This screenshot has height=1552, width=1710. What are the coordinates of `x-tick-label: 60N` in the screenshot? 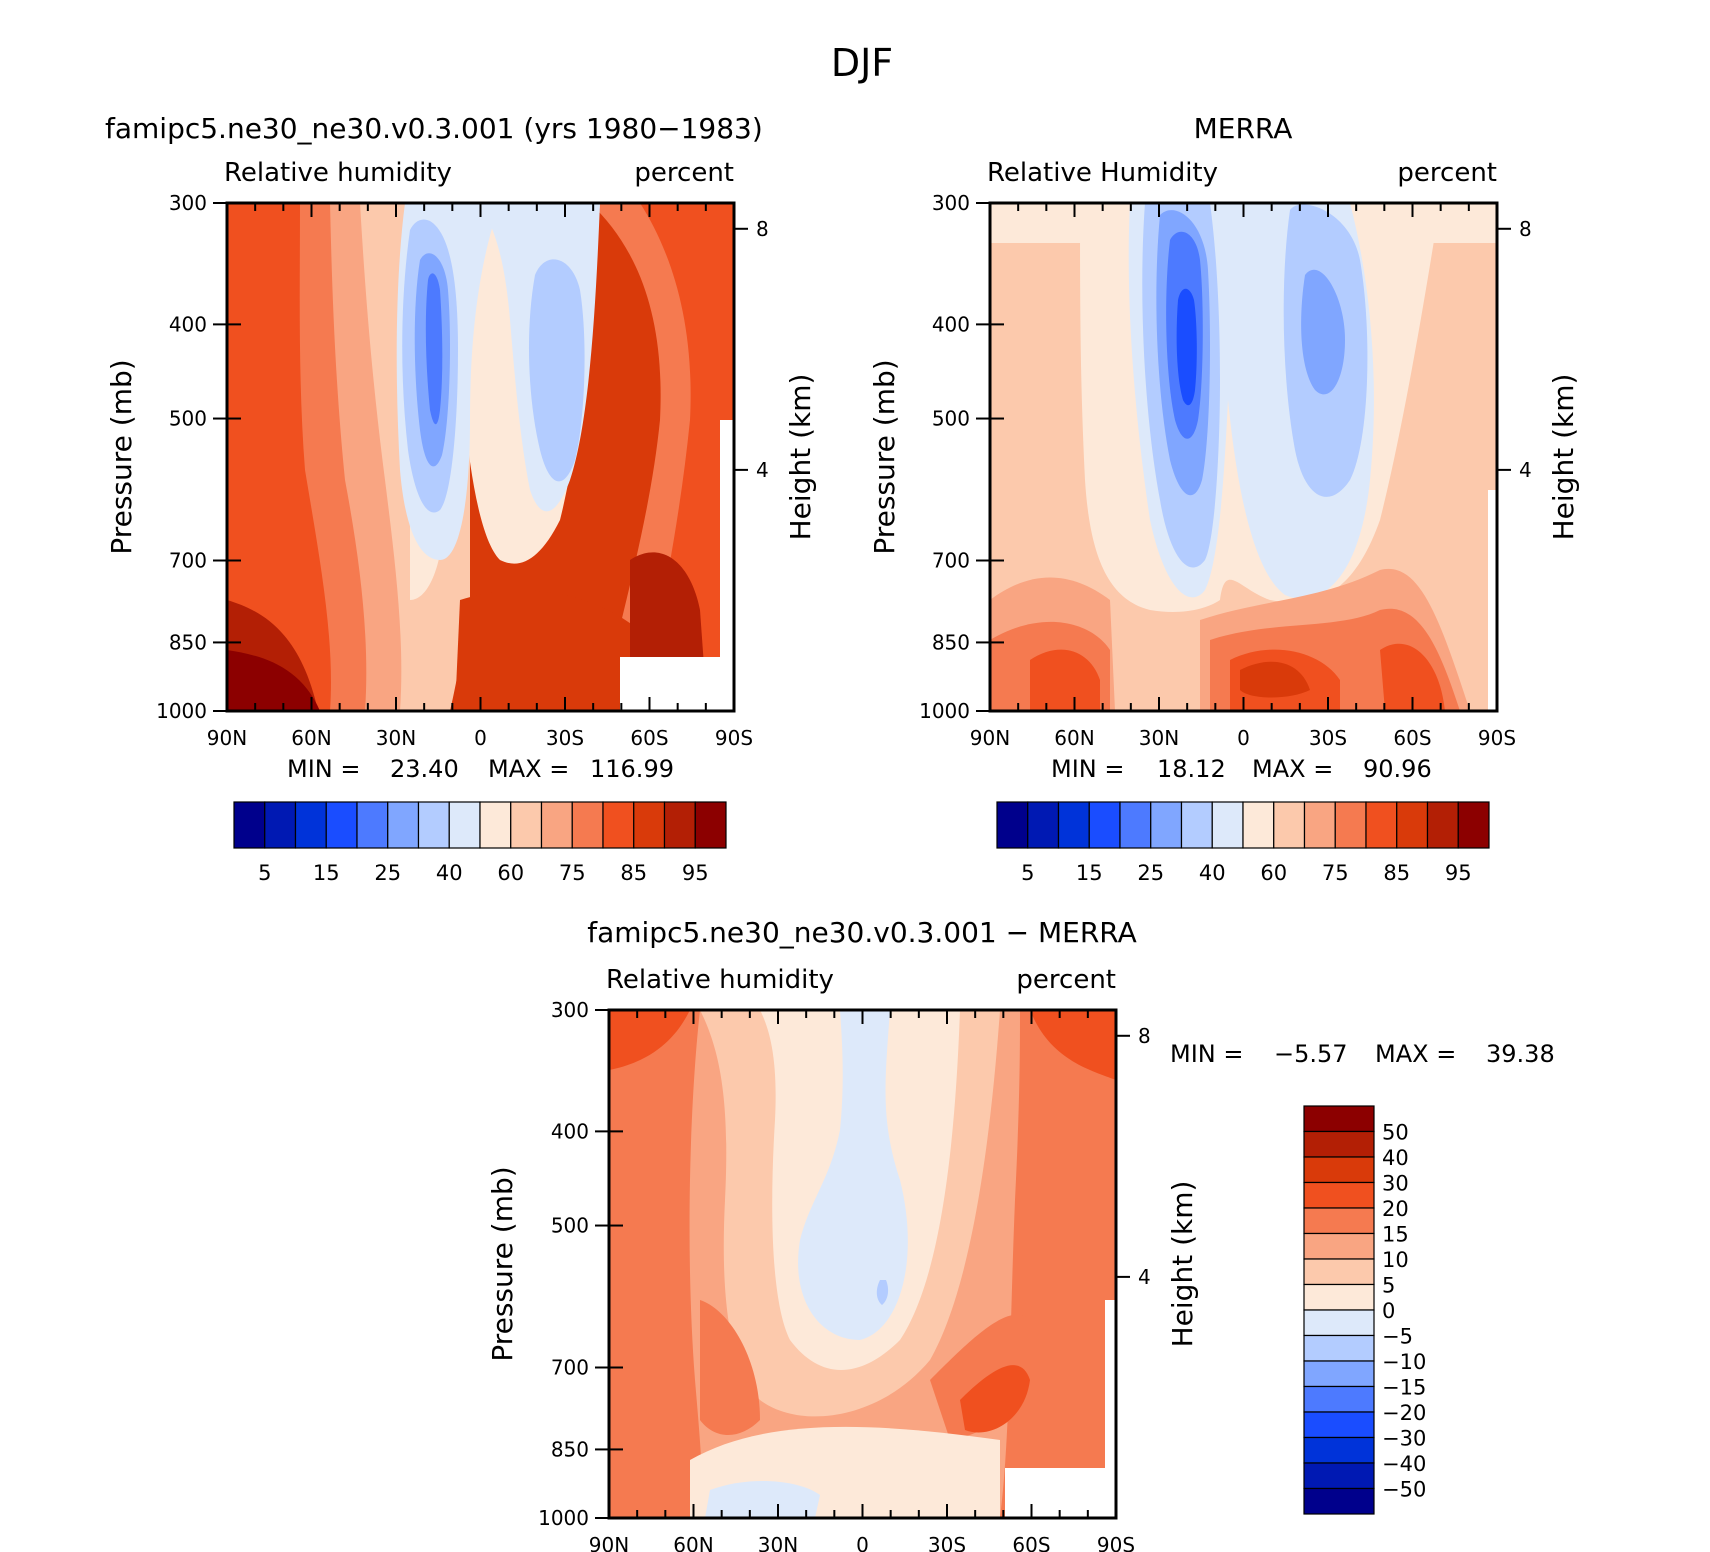 It's located at (311, 738).